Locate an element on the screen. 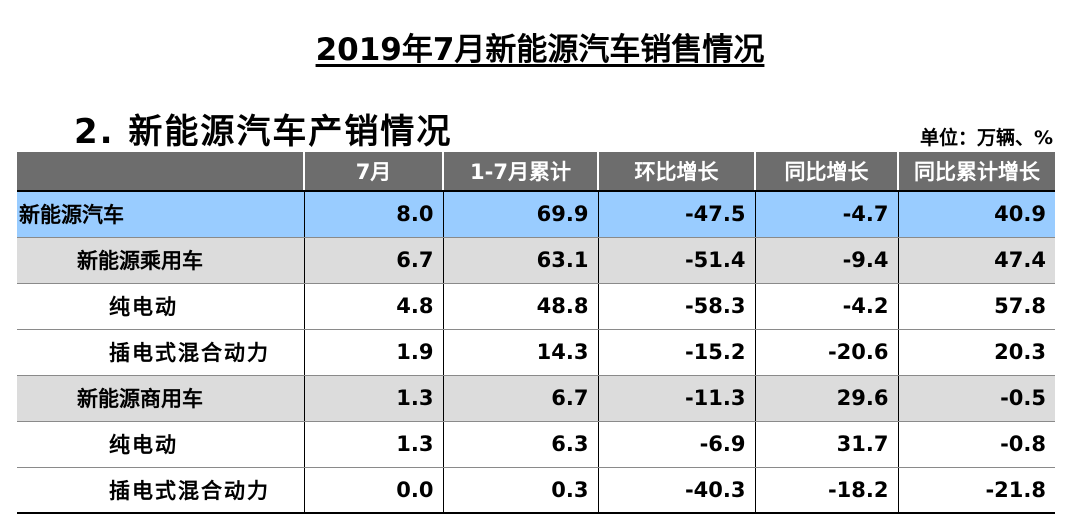  cell-yoy-growth: -18.2 is located at coordinates (827, 490).